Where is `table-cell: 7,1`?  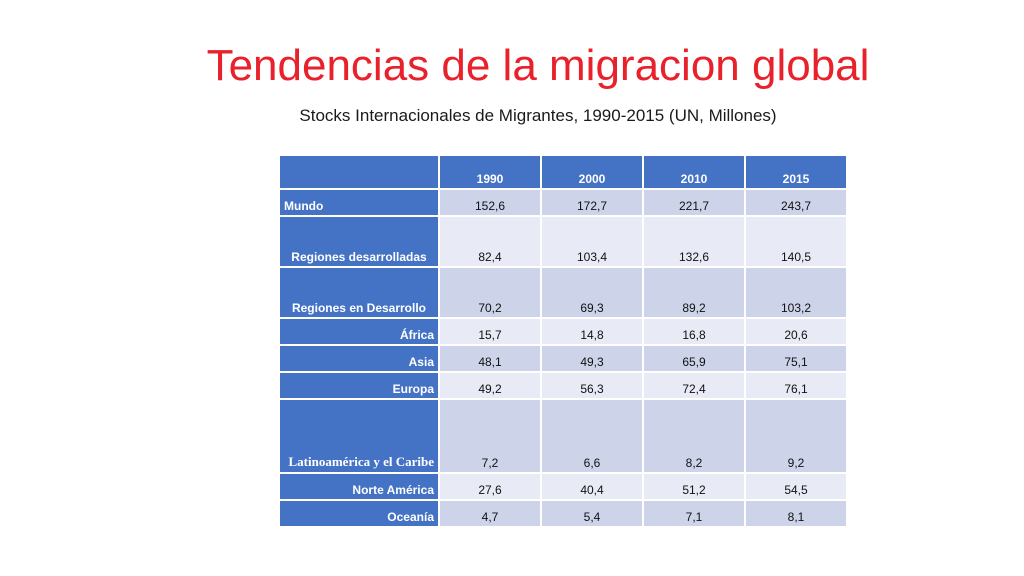 table-cell: 7,1 is located at coordinates (694, 513).